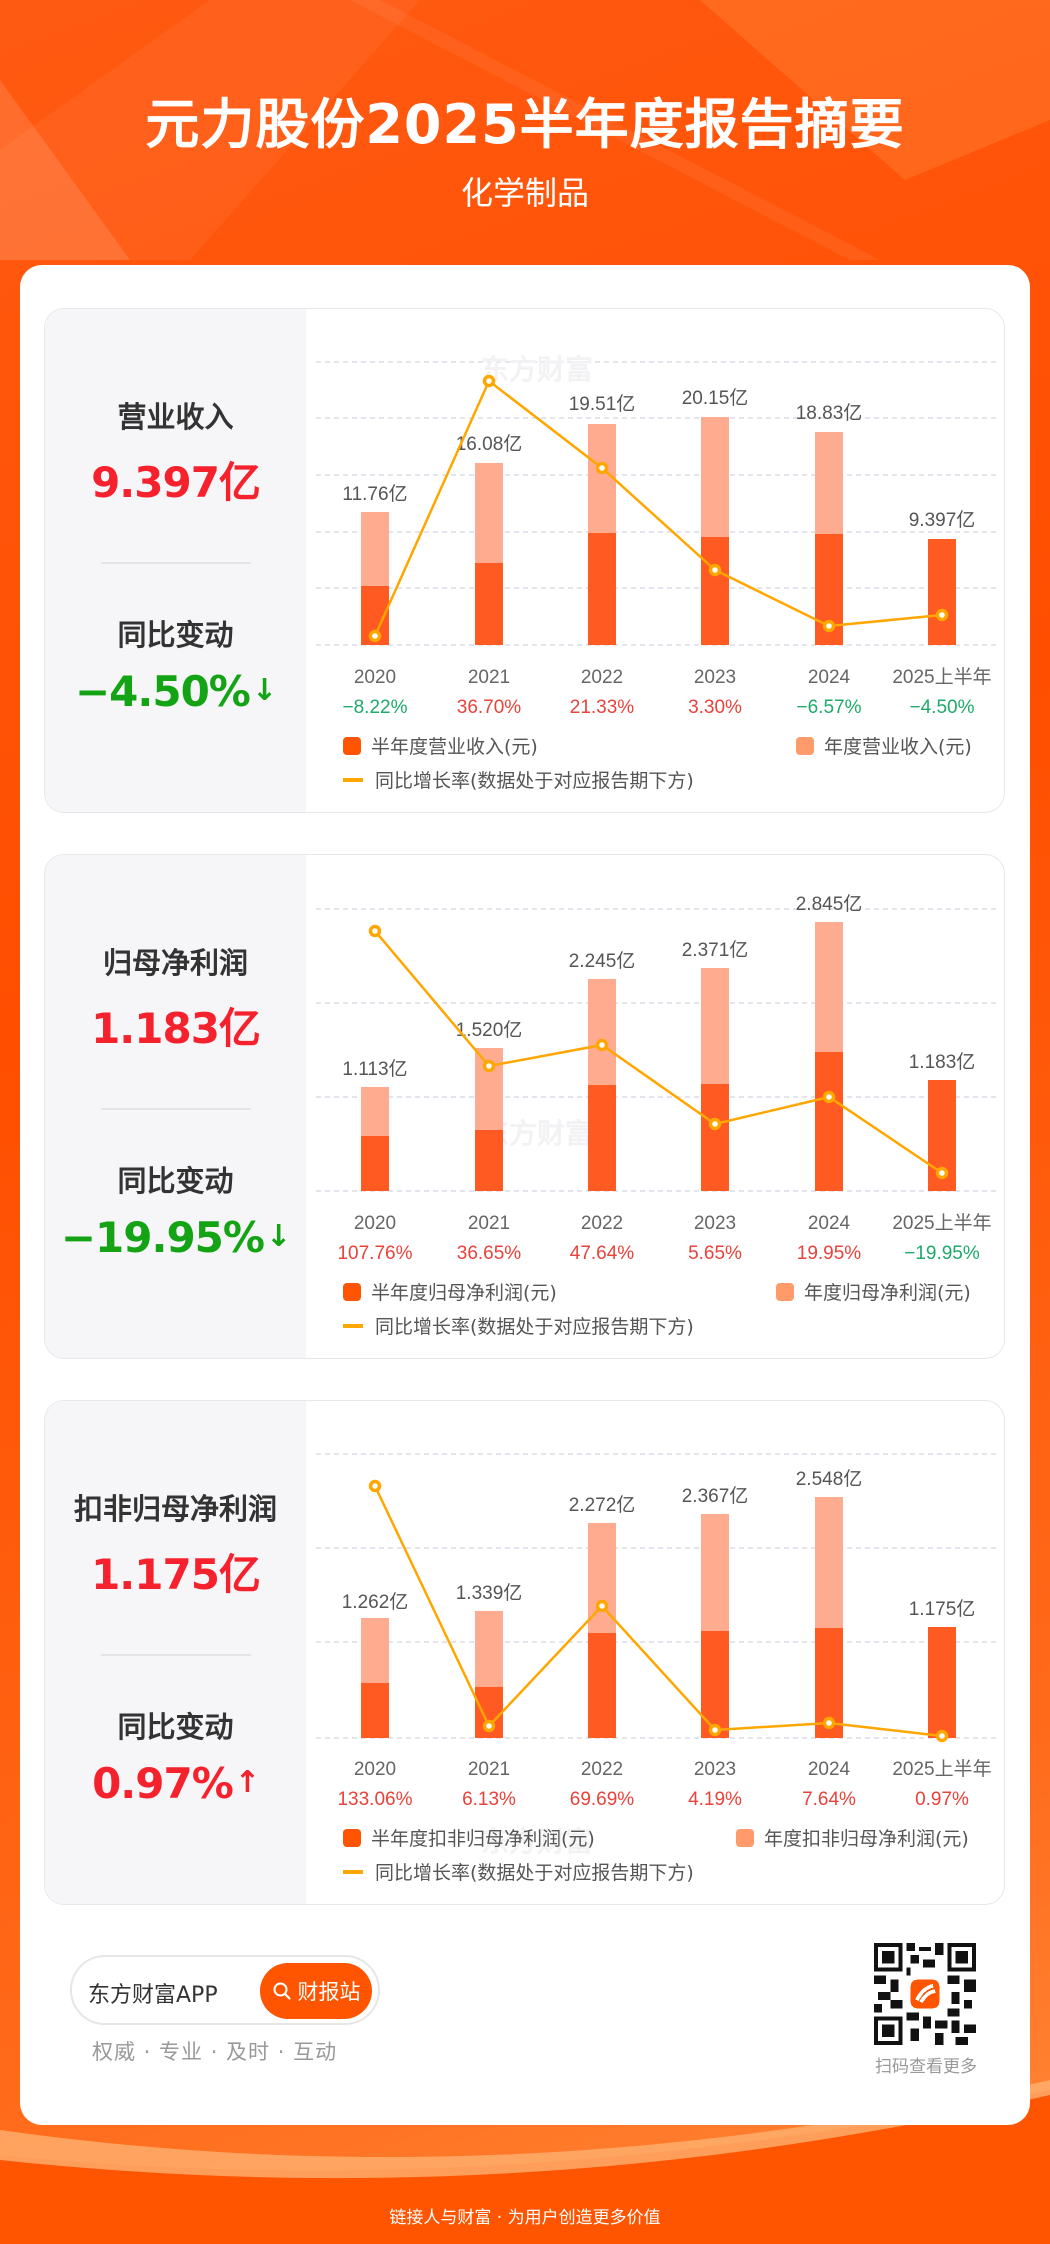  I want to click on bar-value-label: 19.51亿, so click(602, 404).